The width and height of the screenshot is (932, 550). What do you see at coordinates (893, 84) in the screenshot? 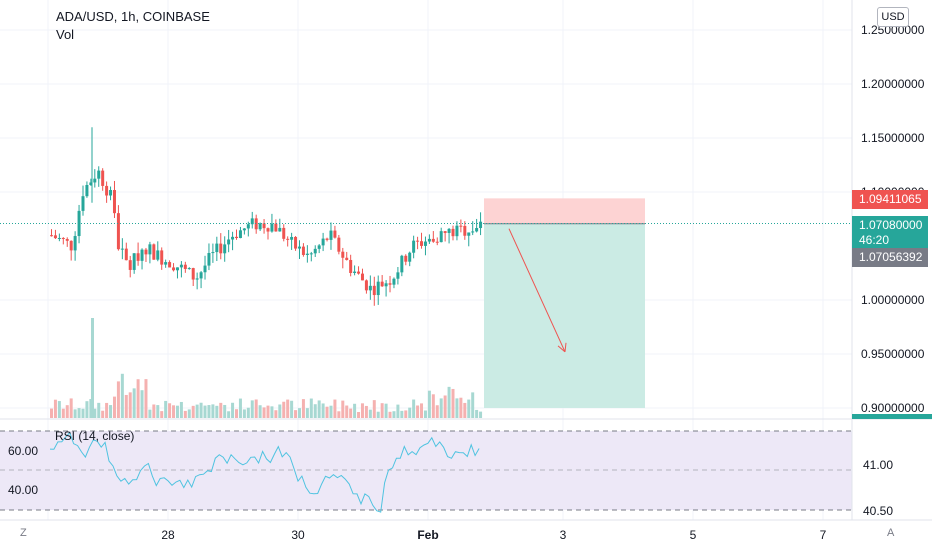
I see `price-tick-label: 1.20000000` at bounding box center [893, 84].